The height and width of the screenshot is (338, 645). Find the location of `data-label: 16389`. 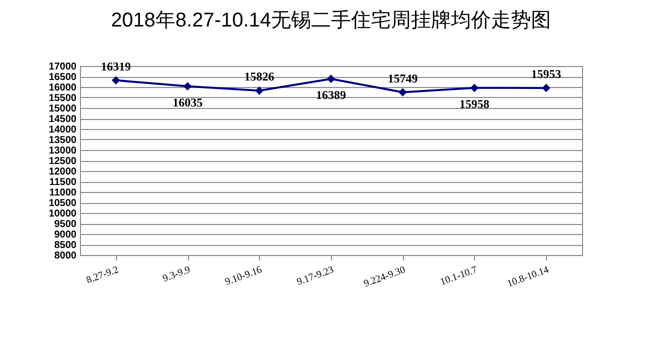

data-label: 16389 is located at coordinates (331, 95).